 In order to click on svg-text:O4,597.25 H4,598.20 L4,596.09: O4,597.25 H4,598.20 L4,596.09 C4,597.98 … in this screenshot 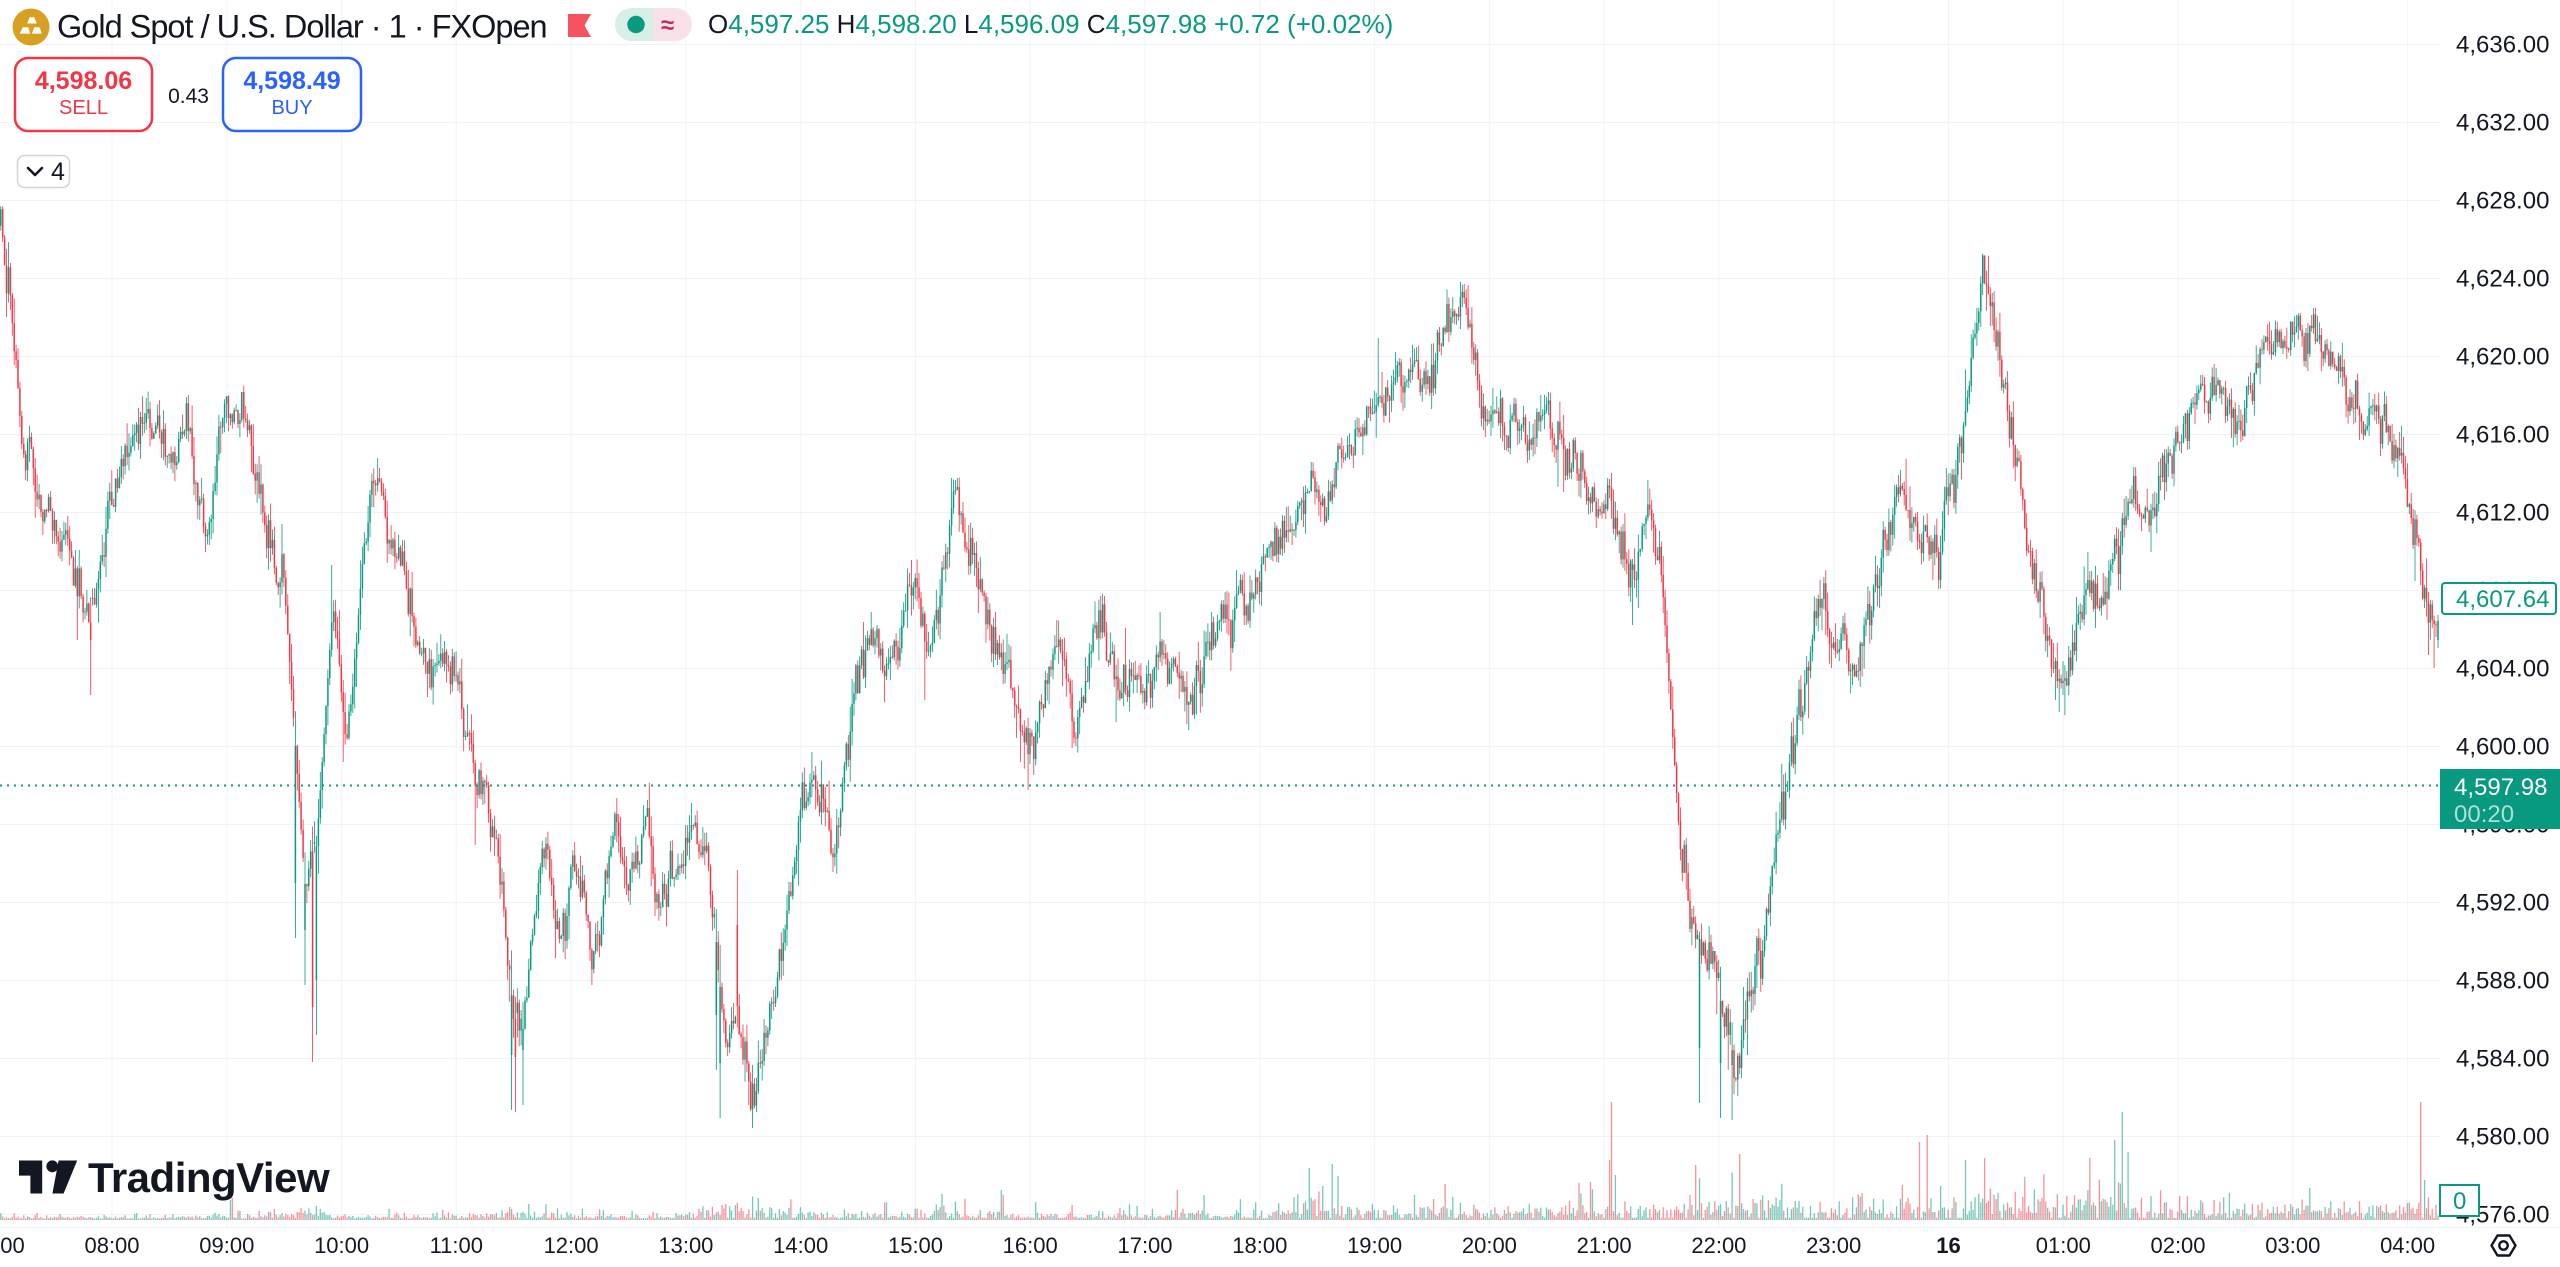, I will do `click(1050, 24)`.